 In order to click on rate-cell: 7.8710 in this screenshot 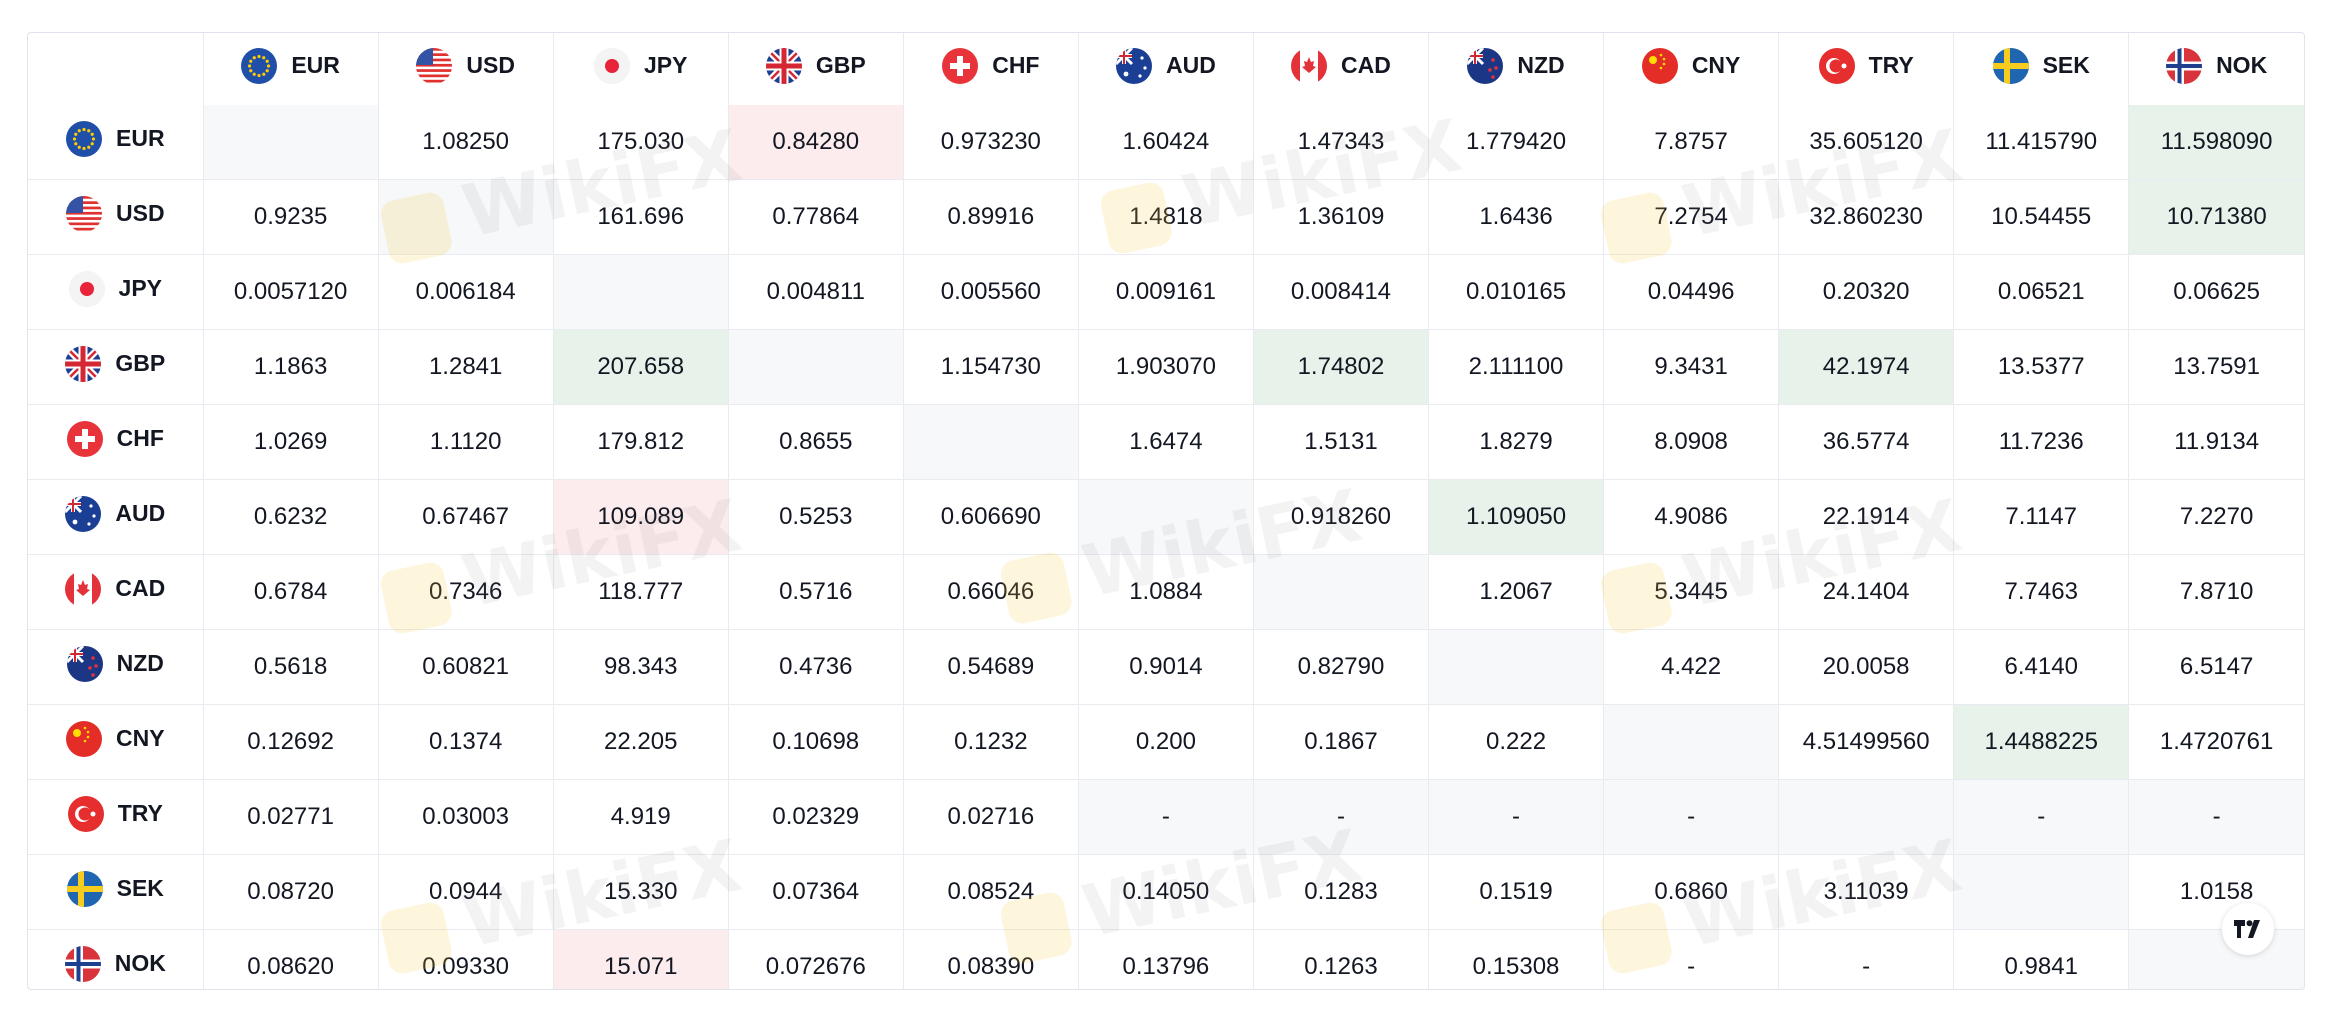, I will do `click(2216, 592)`.